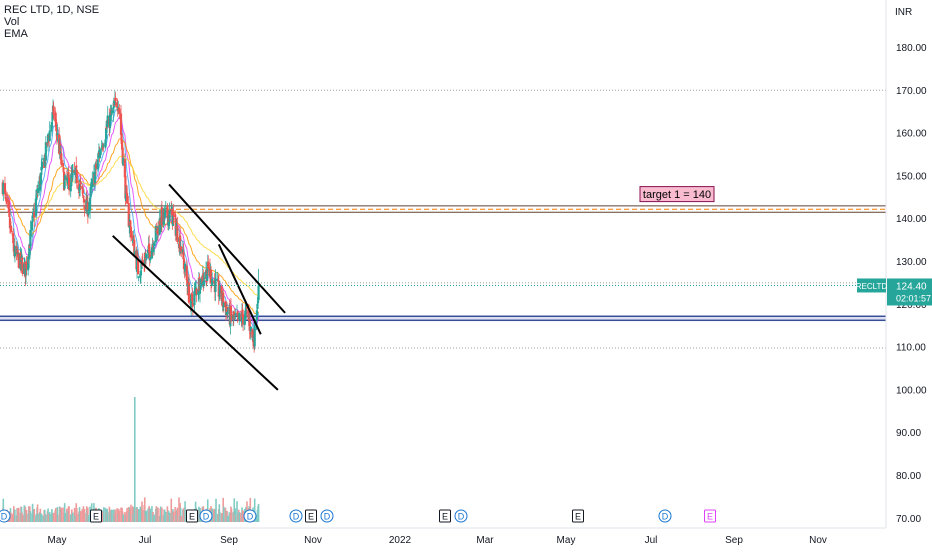 The width and height of the screenshot is (932, 555). I want to click on last-price-value: 124.40, so click(911, 286).